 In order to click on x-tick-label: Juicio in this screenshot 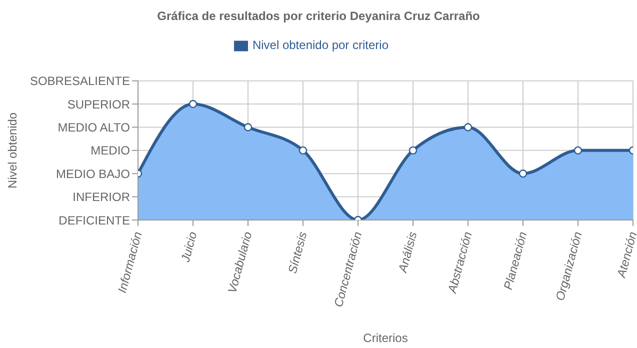, I will do `click(189, 247)`.